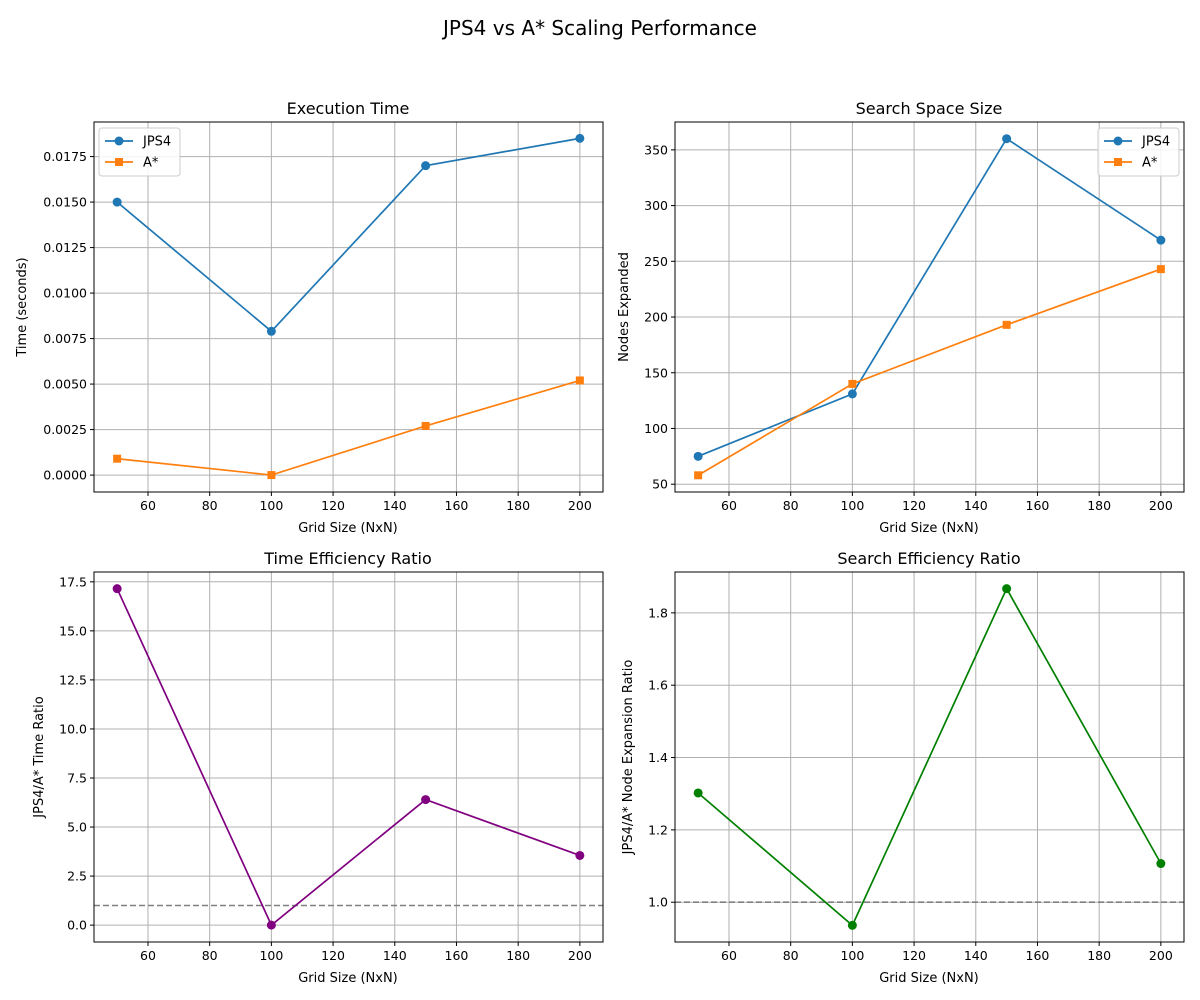  Describe the element at coordinates (22, 307) in the screenshot. I see `y-axis-label: Time (seconds)` at that location.